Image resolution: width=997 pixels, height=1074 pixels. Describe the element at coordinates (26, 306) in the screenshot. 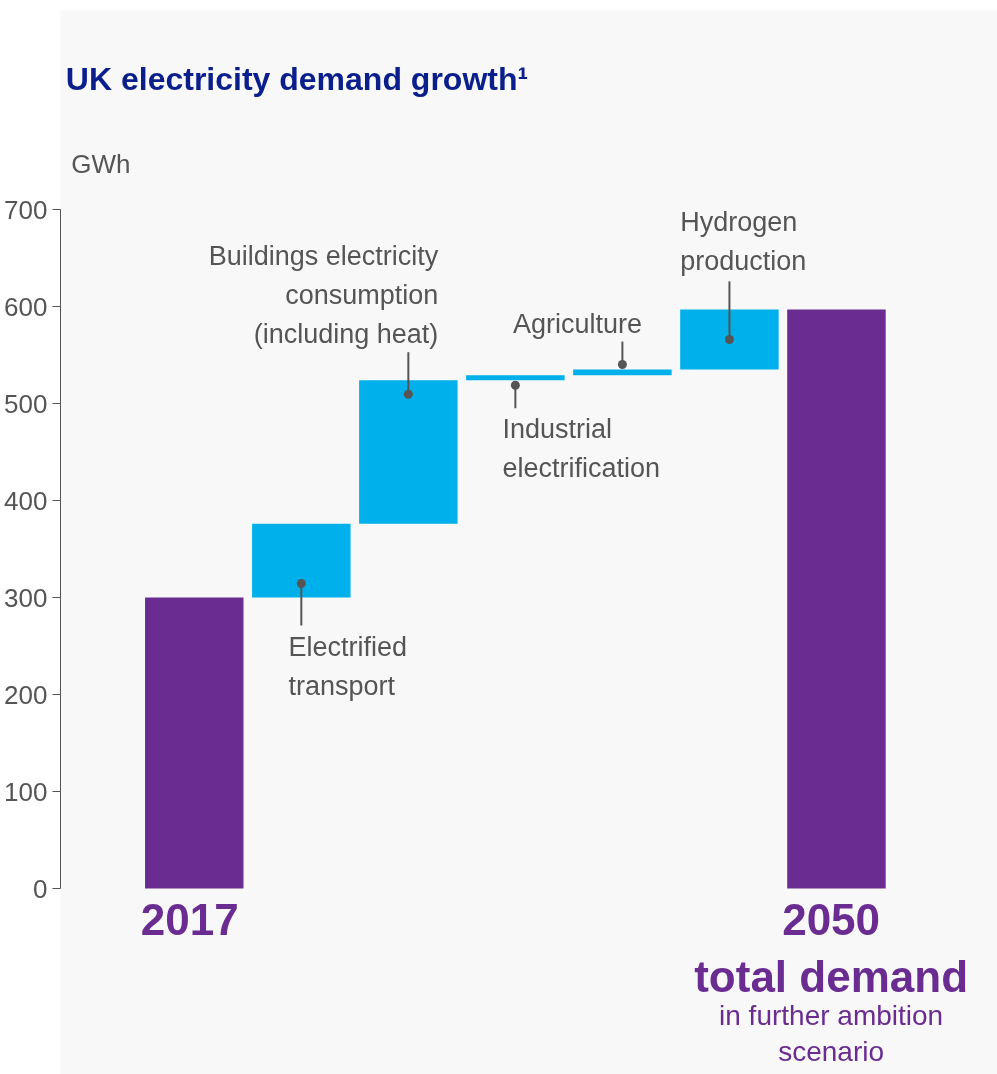

I see `y-tick-label: 600` at that location.